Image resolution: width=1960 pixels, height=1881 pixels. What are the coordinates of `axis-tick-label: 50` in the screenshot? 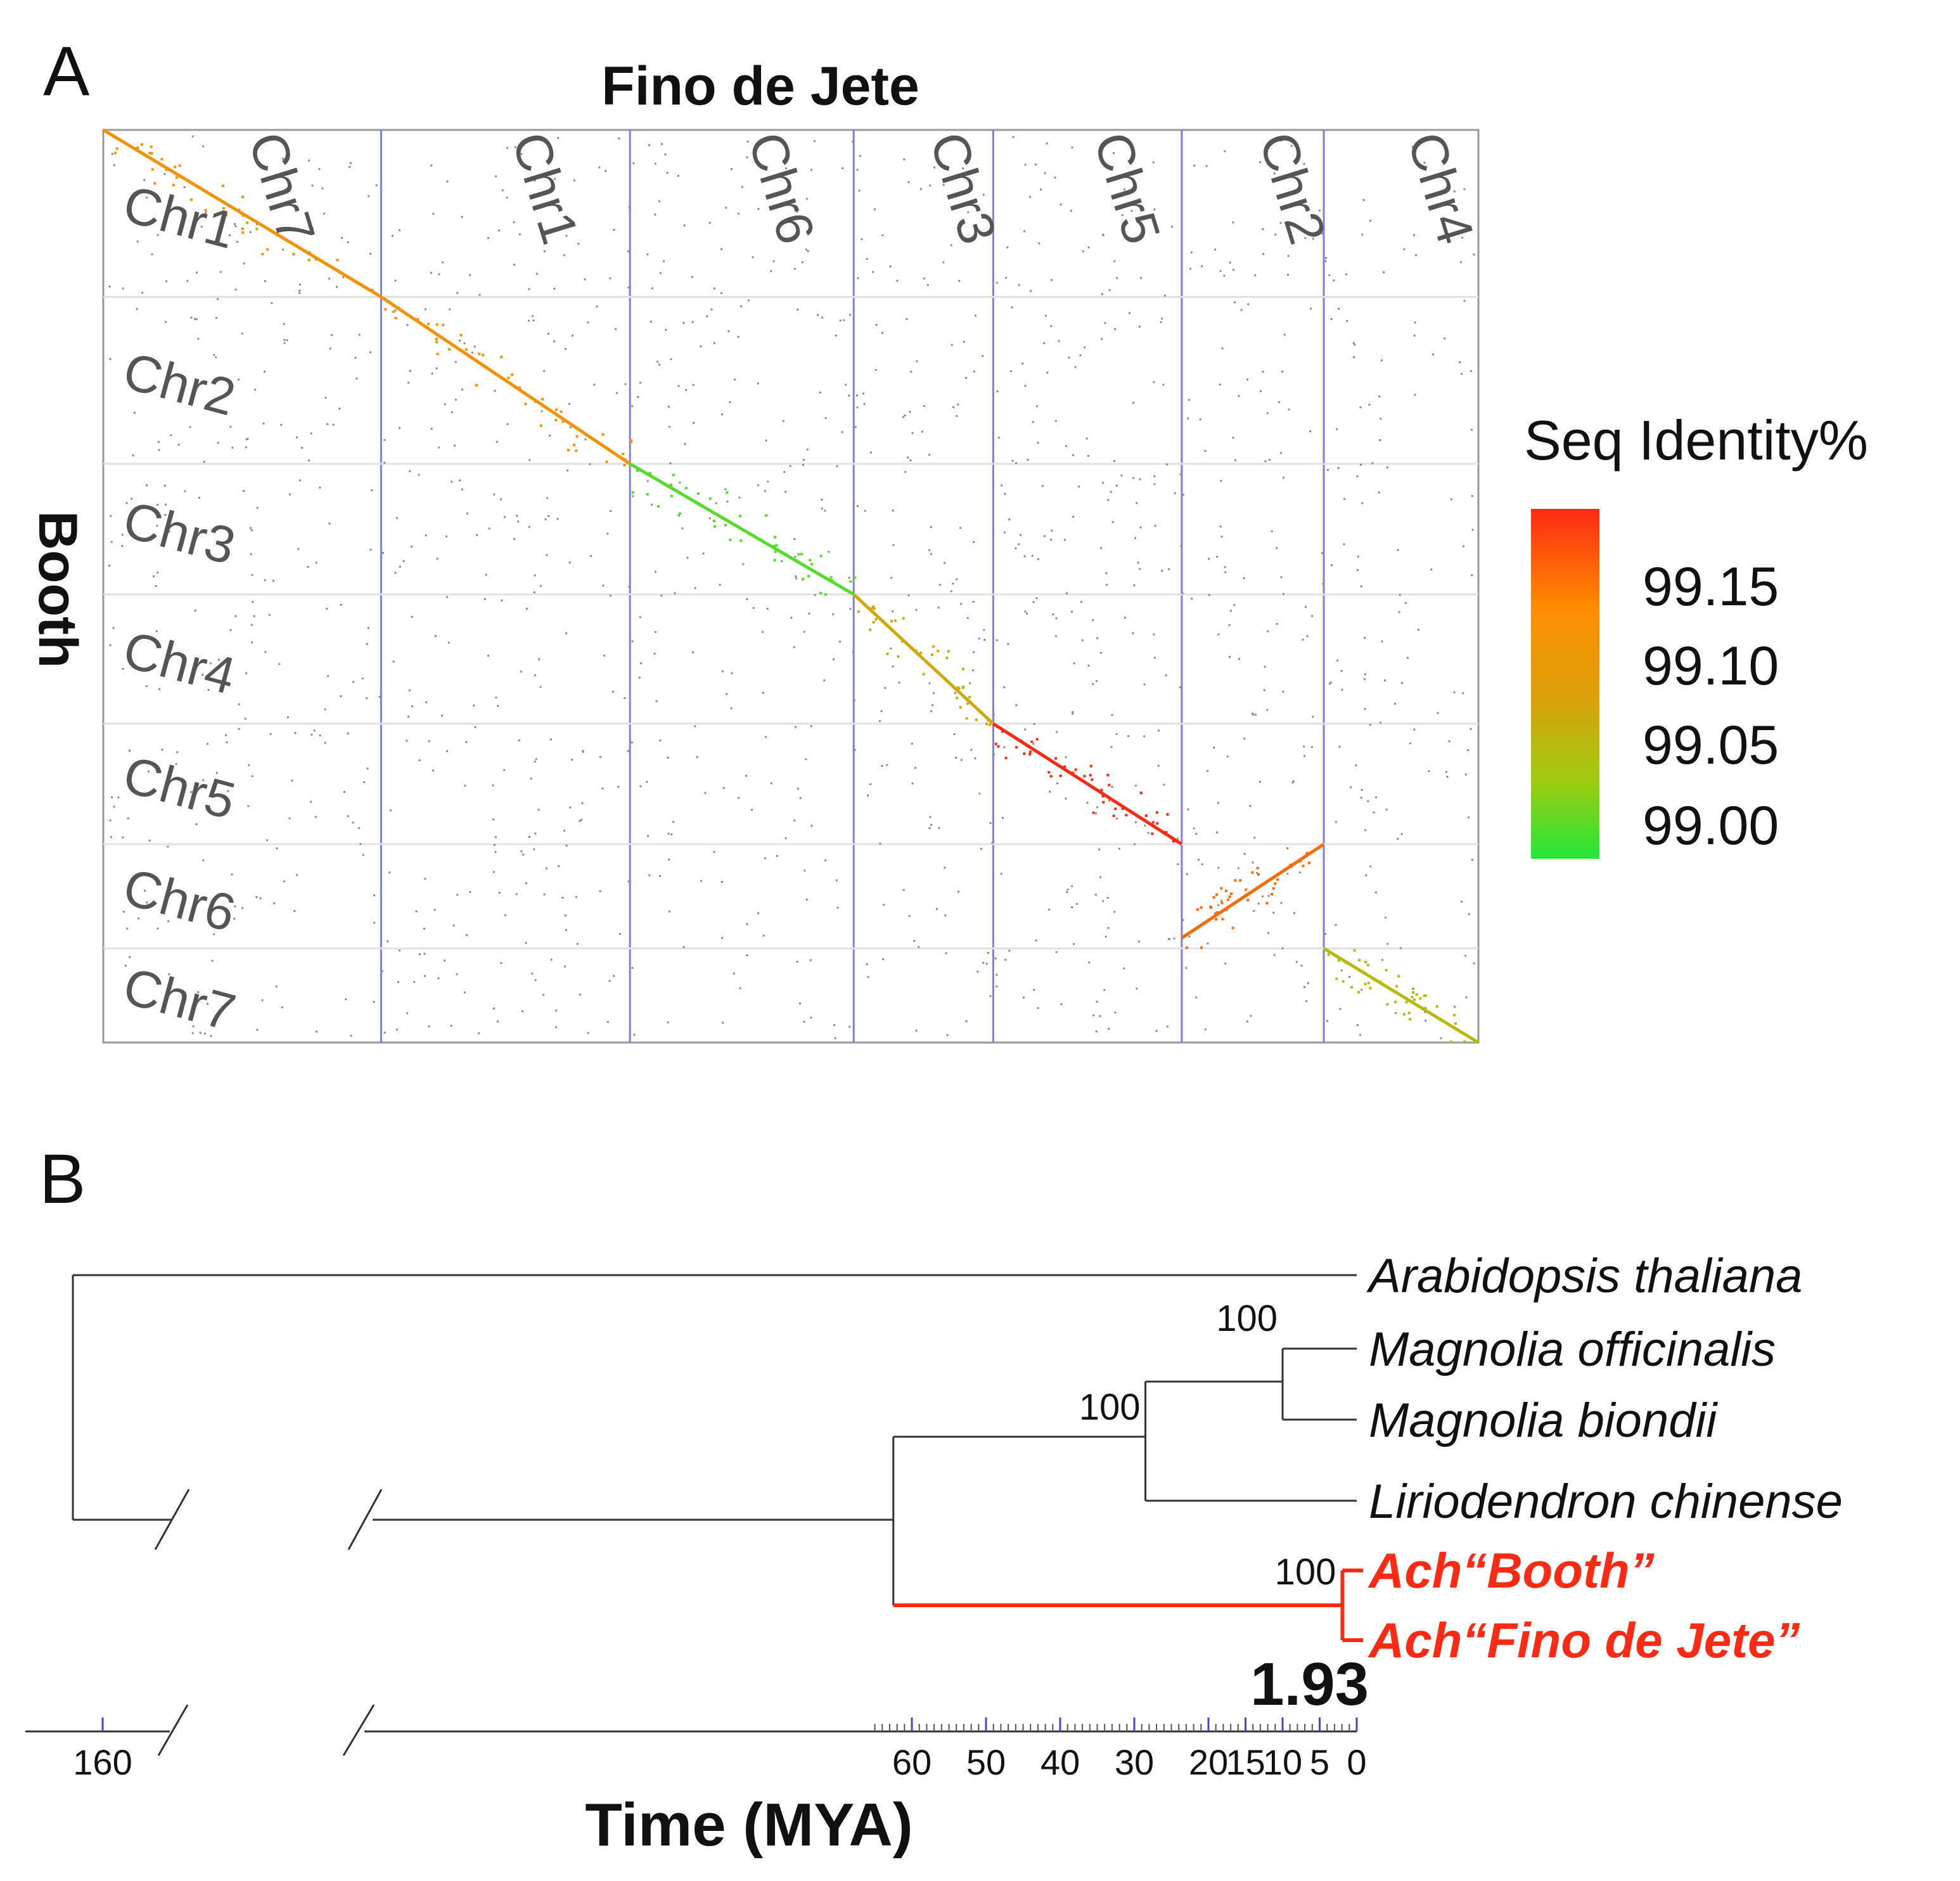 It's located at (986, 1762).